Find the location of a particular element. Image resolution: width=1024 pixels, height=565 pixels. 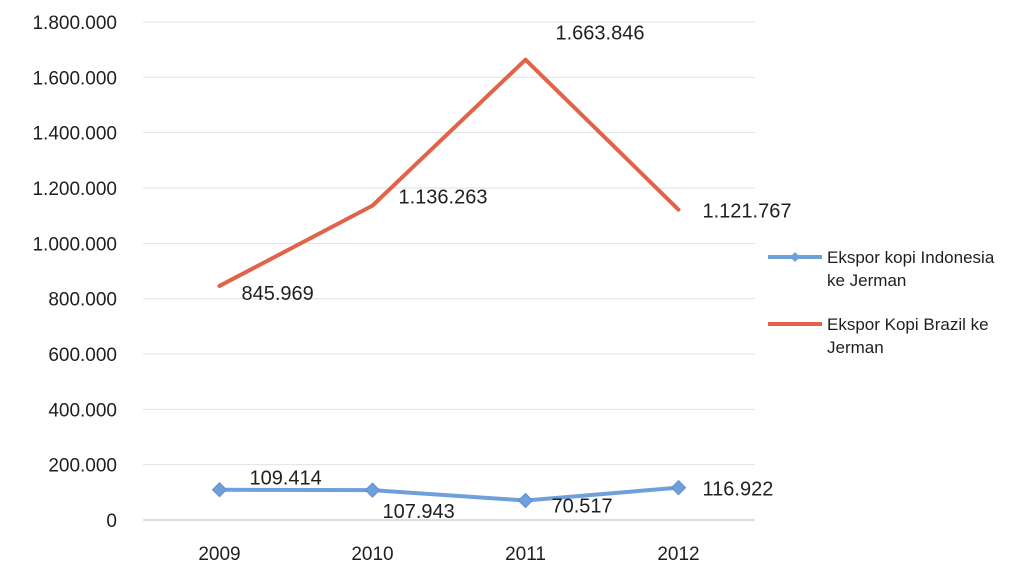

data-label: 845.969 is located at coordinates (278, 294).